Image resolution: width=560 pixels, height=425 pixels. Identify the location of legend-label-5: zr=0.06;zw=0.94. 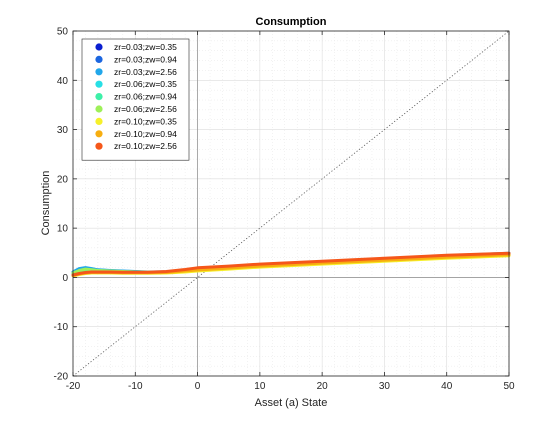
(145, 97).